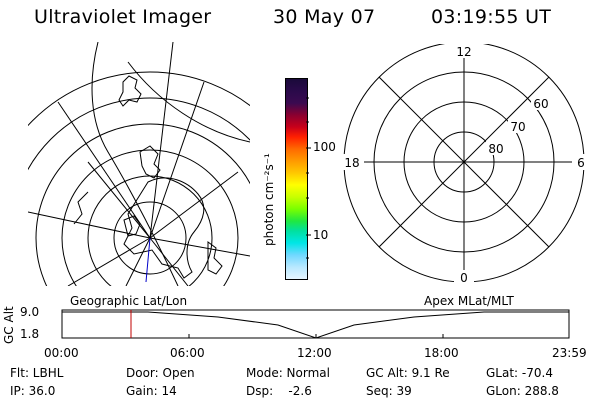 The height and width of the screenshot is (400, 600). What do you see at coordinates (308, 178) in the screenshot?
I see `colorbar-ticks` at bounding box center [308, 178].